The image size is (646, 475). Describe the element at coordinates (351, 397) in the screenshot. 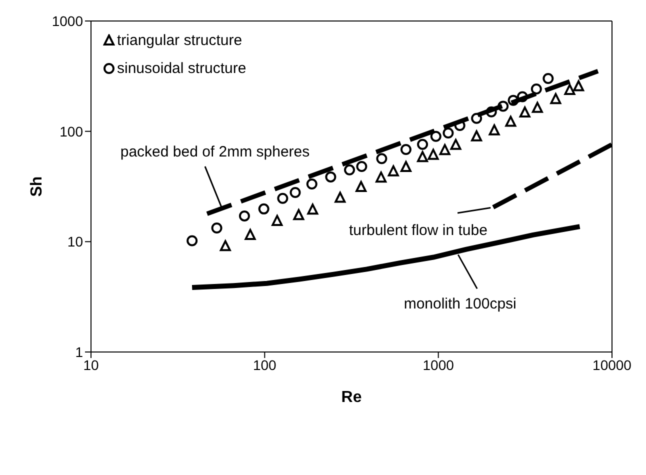

I see `x-axis-title: Re` at that location.